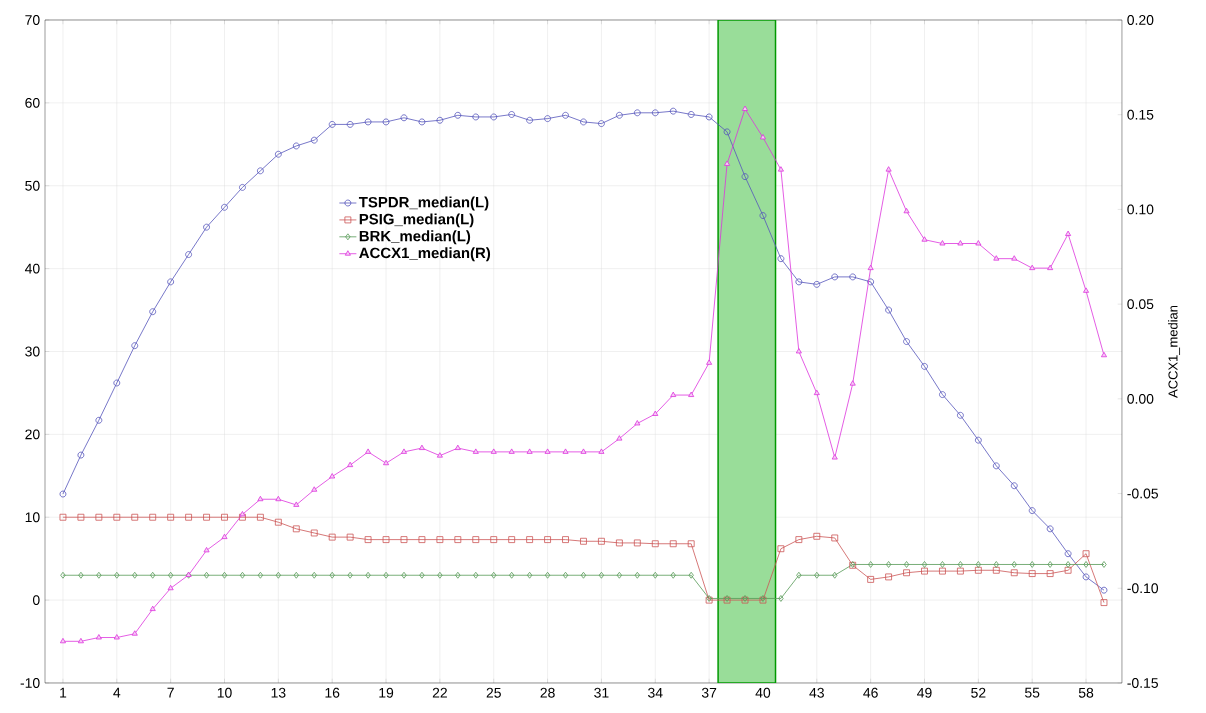 The width and height of the screenshot is (1206, 713). Describe the element at coordinates (655, 692) in the screenshot. I see `x-tick-label: 34` at that location.